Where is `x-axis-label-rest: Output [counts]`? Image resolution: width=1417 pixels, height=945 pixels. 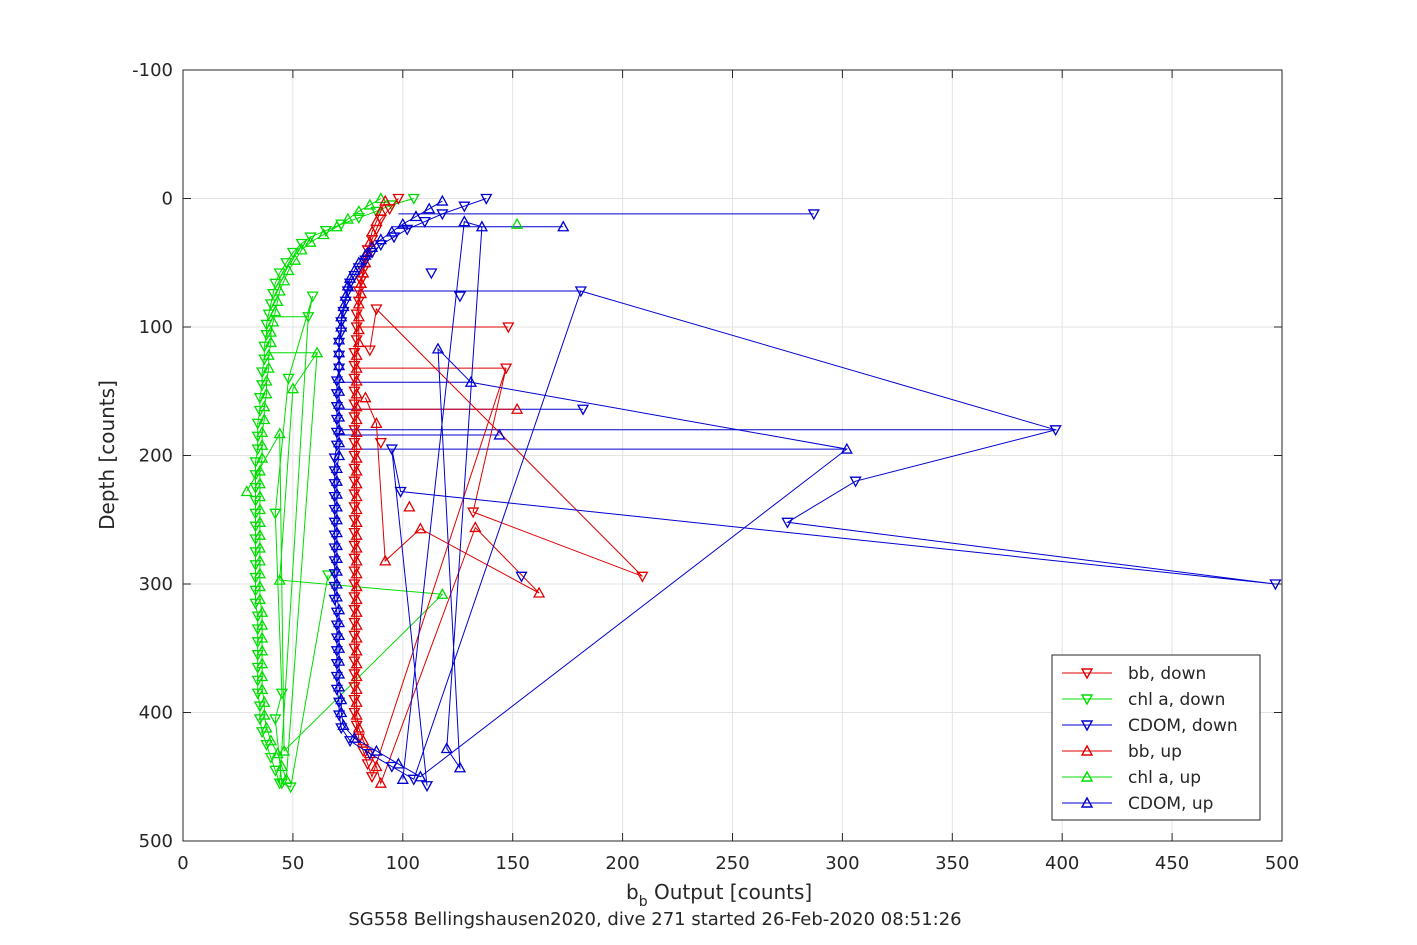
x-axis-label-rest: Output [counts] is located at coordinates (730, 892).